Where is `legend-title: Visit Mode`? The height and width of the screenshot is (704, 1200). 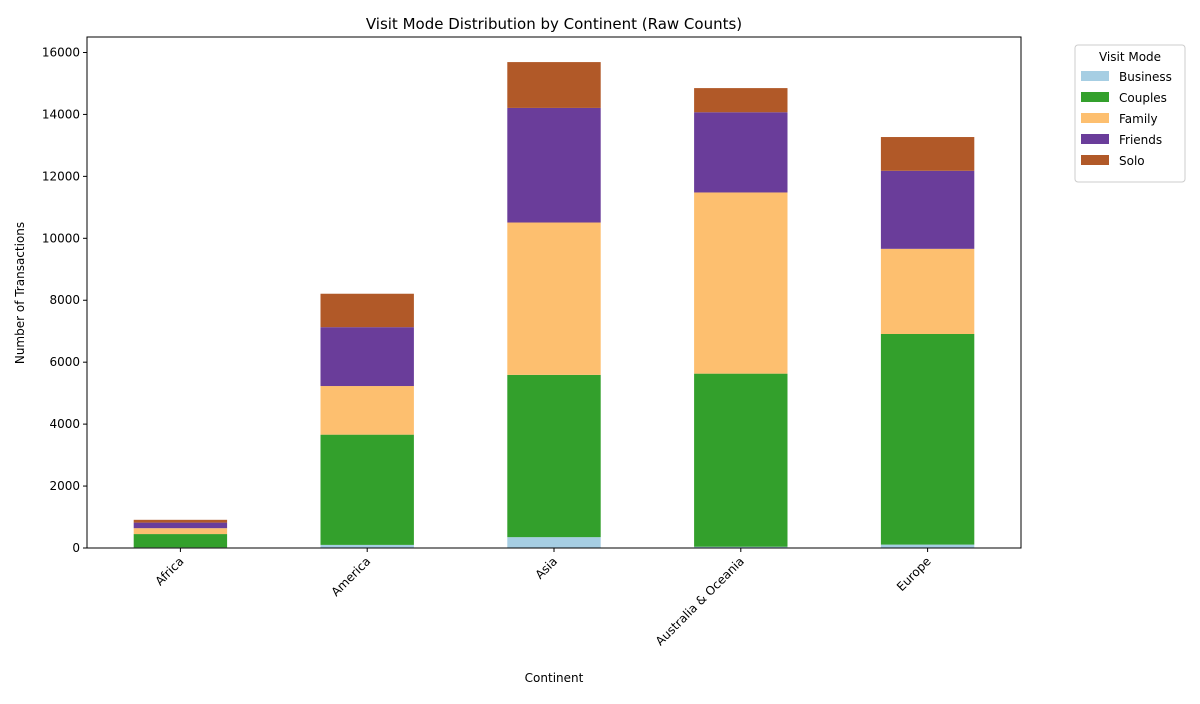 legend-title: Visit Mode is located at coordinates (1130, 57).